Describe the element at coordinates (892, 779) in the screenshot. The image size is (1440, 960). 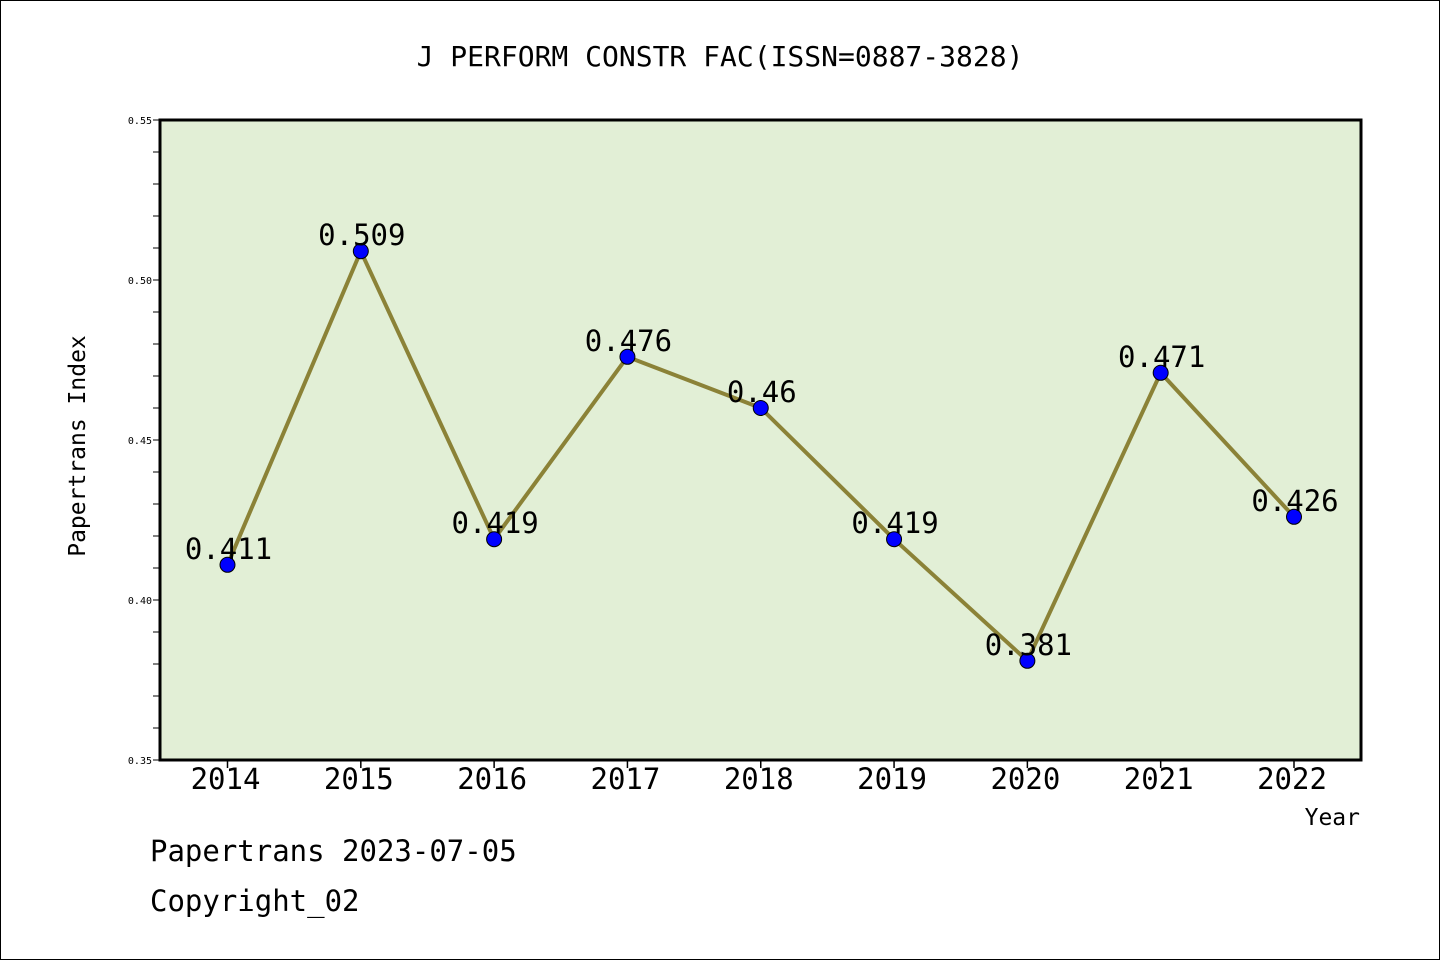
I see `x-tick-label: 2019` at that location.